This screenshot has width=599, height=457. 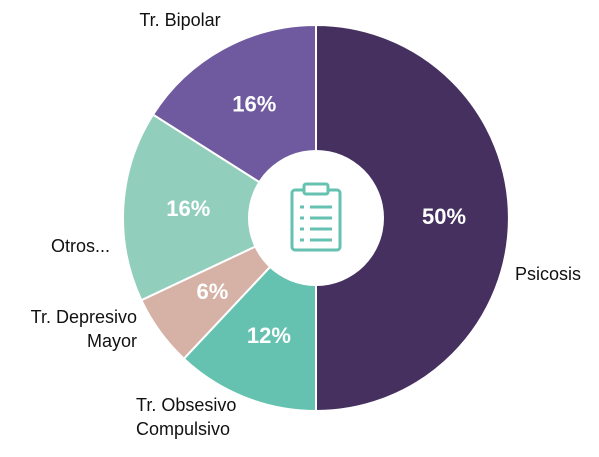 I want to click on category-label: Tr. Bipolar, so click(x=180, y=20).